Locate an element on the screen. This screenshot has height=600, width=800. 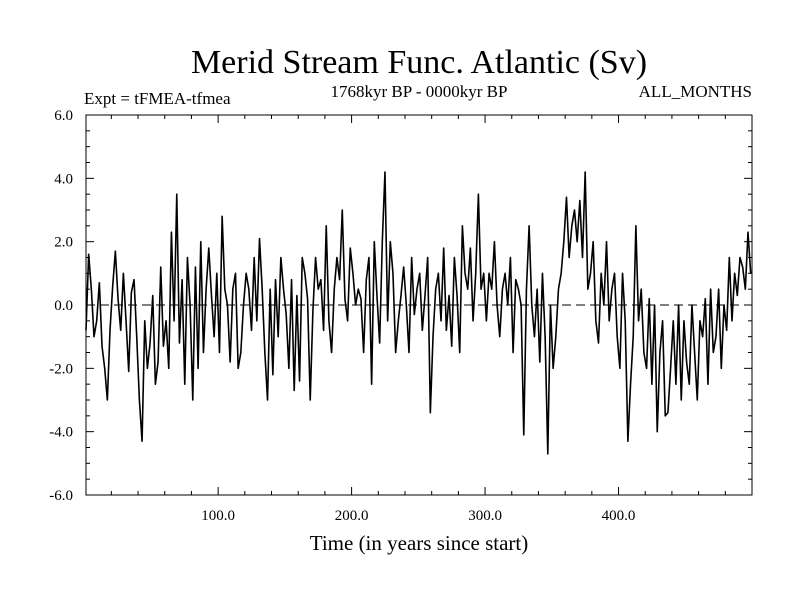
subtitle-center: 1768kyr BP - 0000kyr BP is located at coordinates (419, 91).